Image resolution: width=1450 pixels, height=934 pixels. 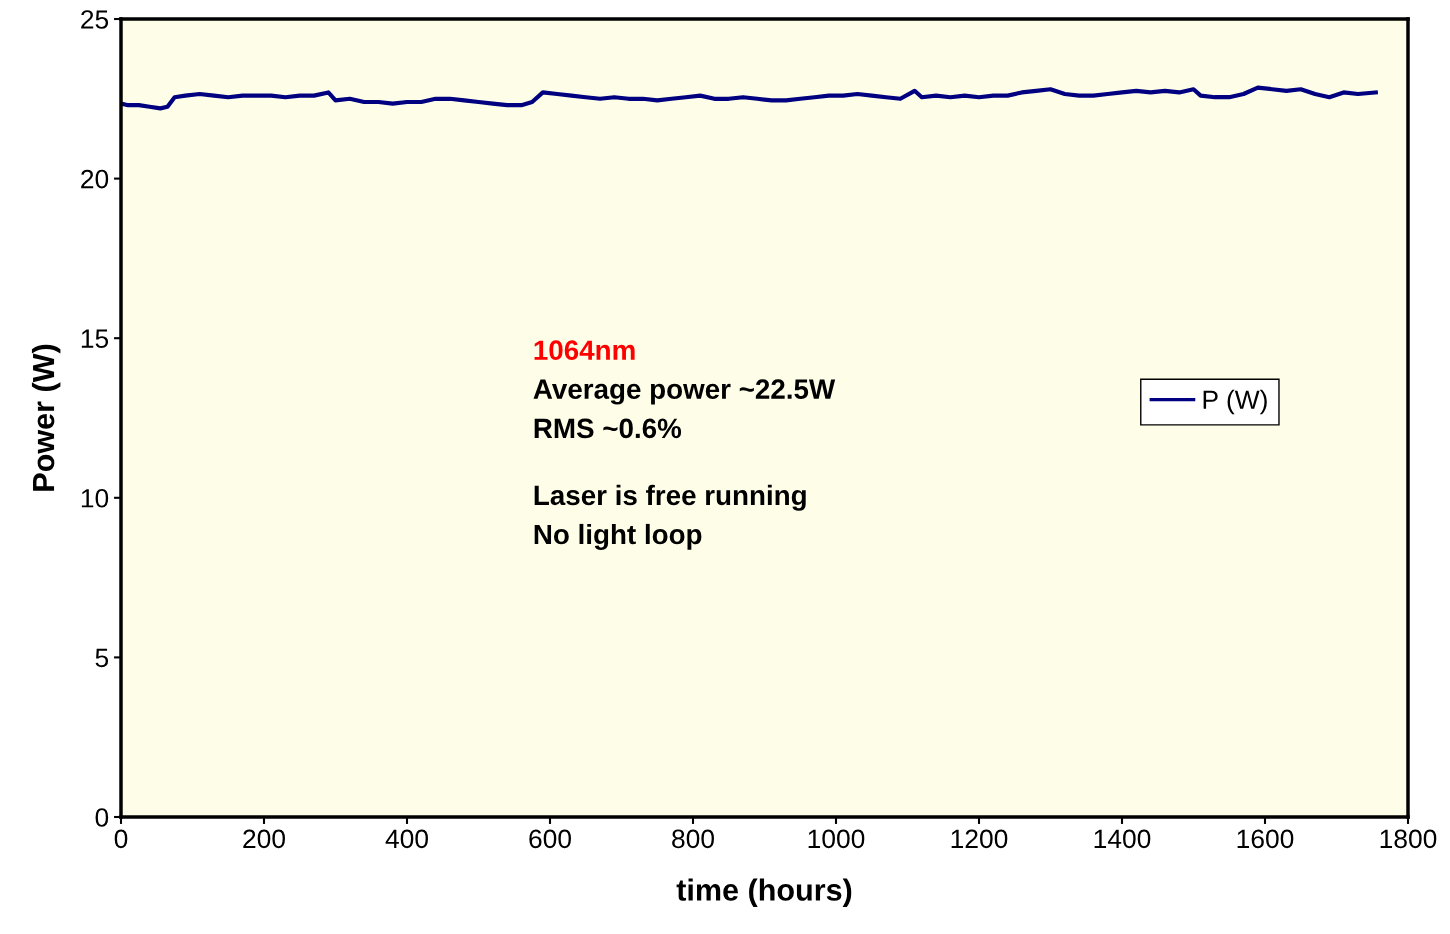 What do you see at coordinates (1265, 839) in the screenshot?
I see `x-tick-label: 1600` at bounding box center [1265, 839].